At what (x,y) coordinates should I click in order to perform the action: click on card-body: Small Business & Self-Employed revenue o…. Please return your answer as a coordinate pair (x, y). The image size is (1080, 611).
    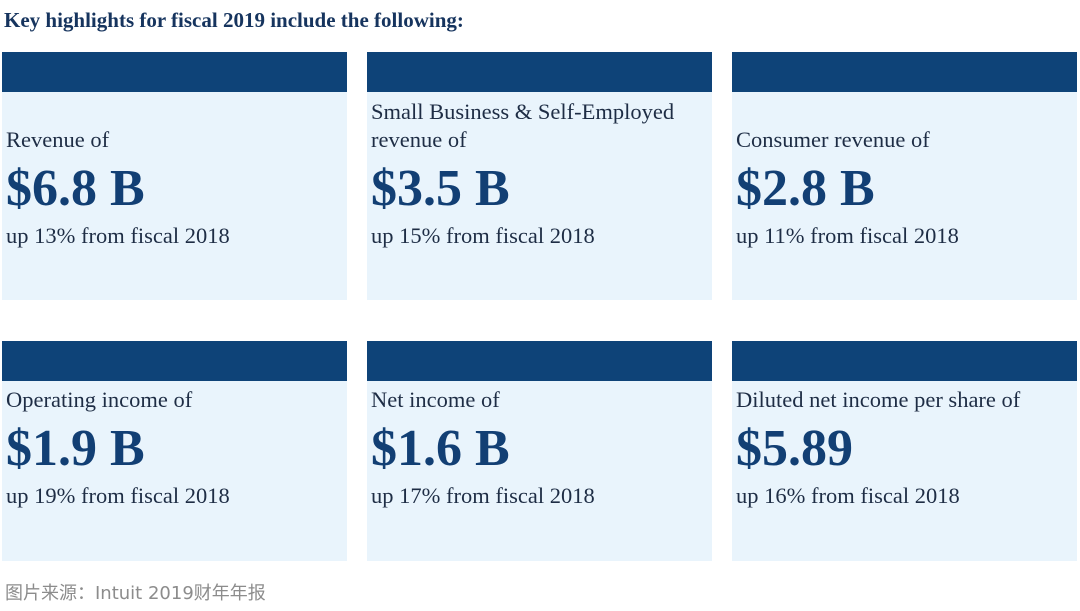
    Looking at the image, I should click on (539, 196).